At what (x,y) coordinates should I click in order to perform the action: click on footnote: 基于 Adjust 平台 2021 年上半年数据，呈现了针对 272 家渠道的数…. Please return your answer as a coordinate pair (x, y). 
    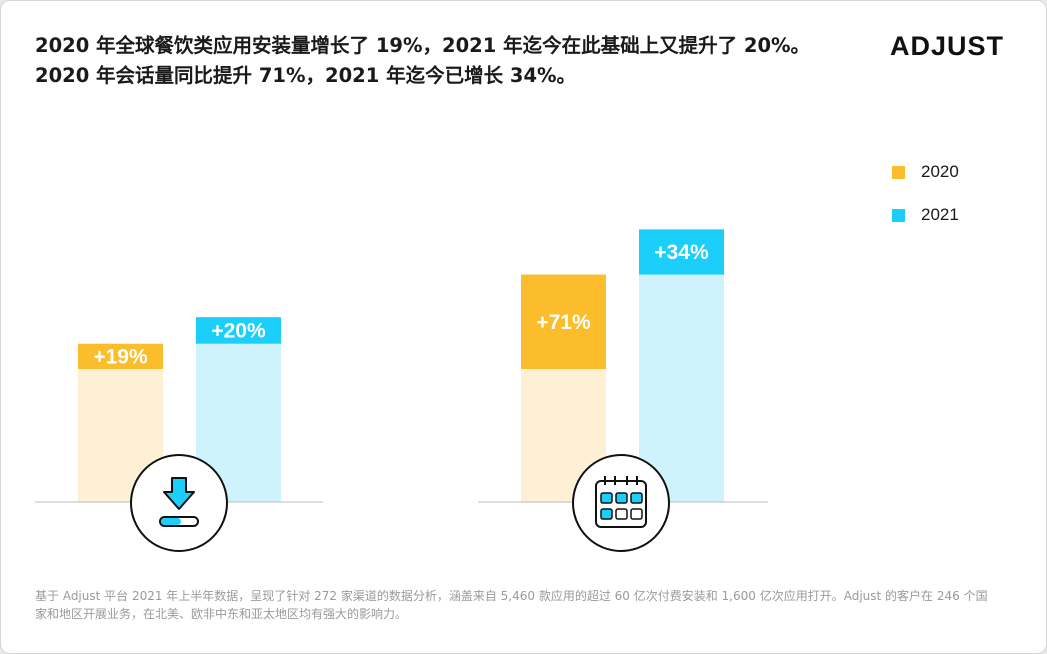
    Looking at the image, I should click on (515, 605).